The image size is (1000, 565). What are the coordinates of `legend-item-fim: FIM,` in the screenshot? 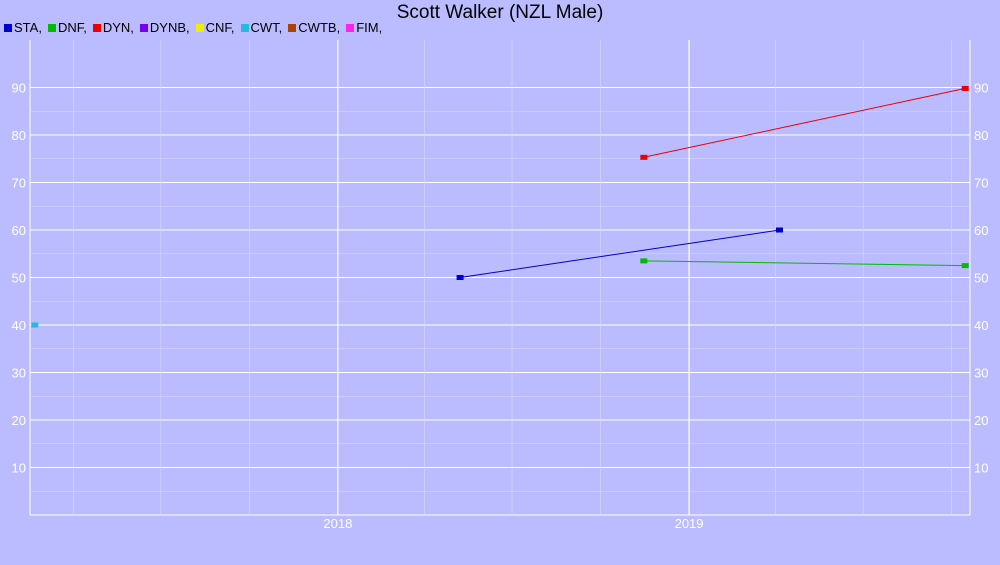 It's located at (364, 27).